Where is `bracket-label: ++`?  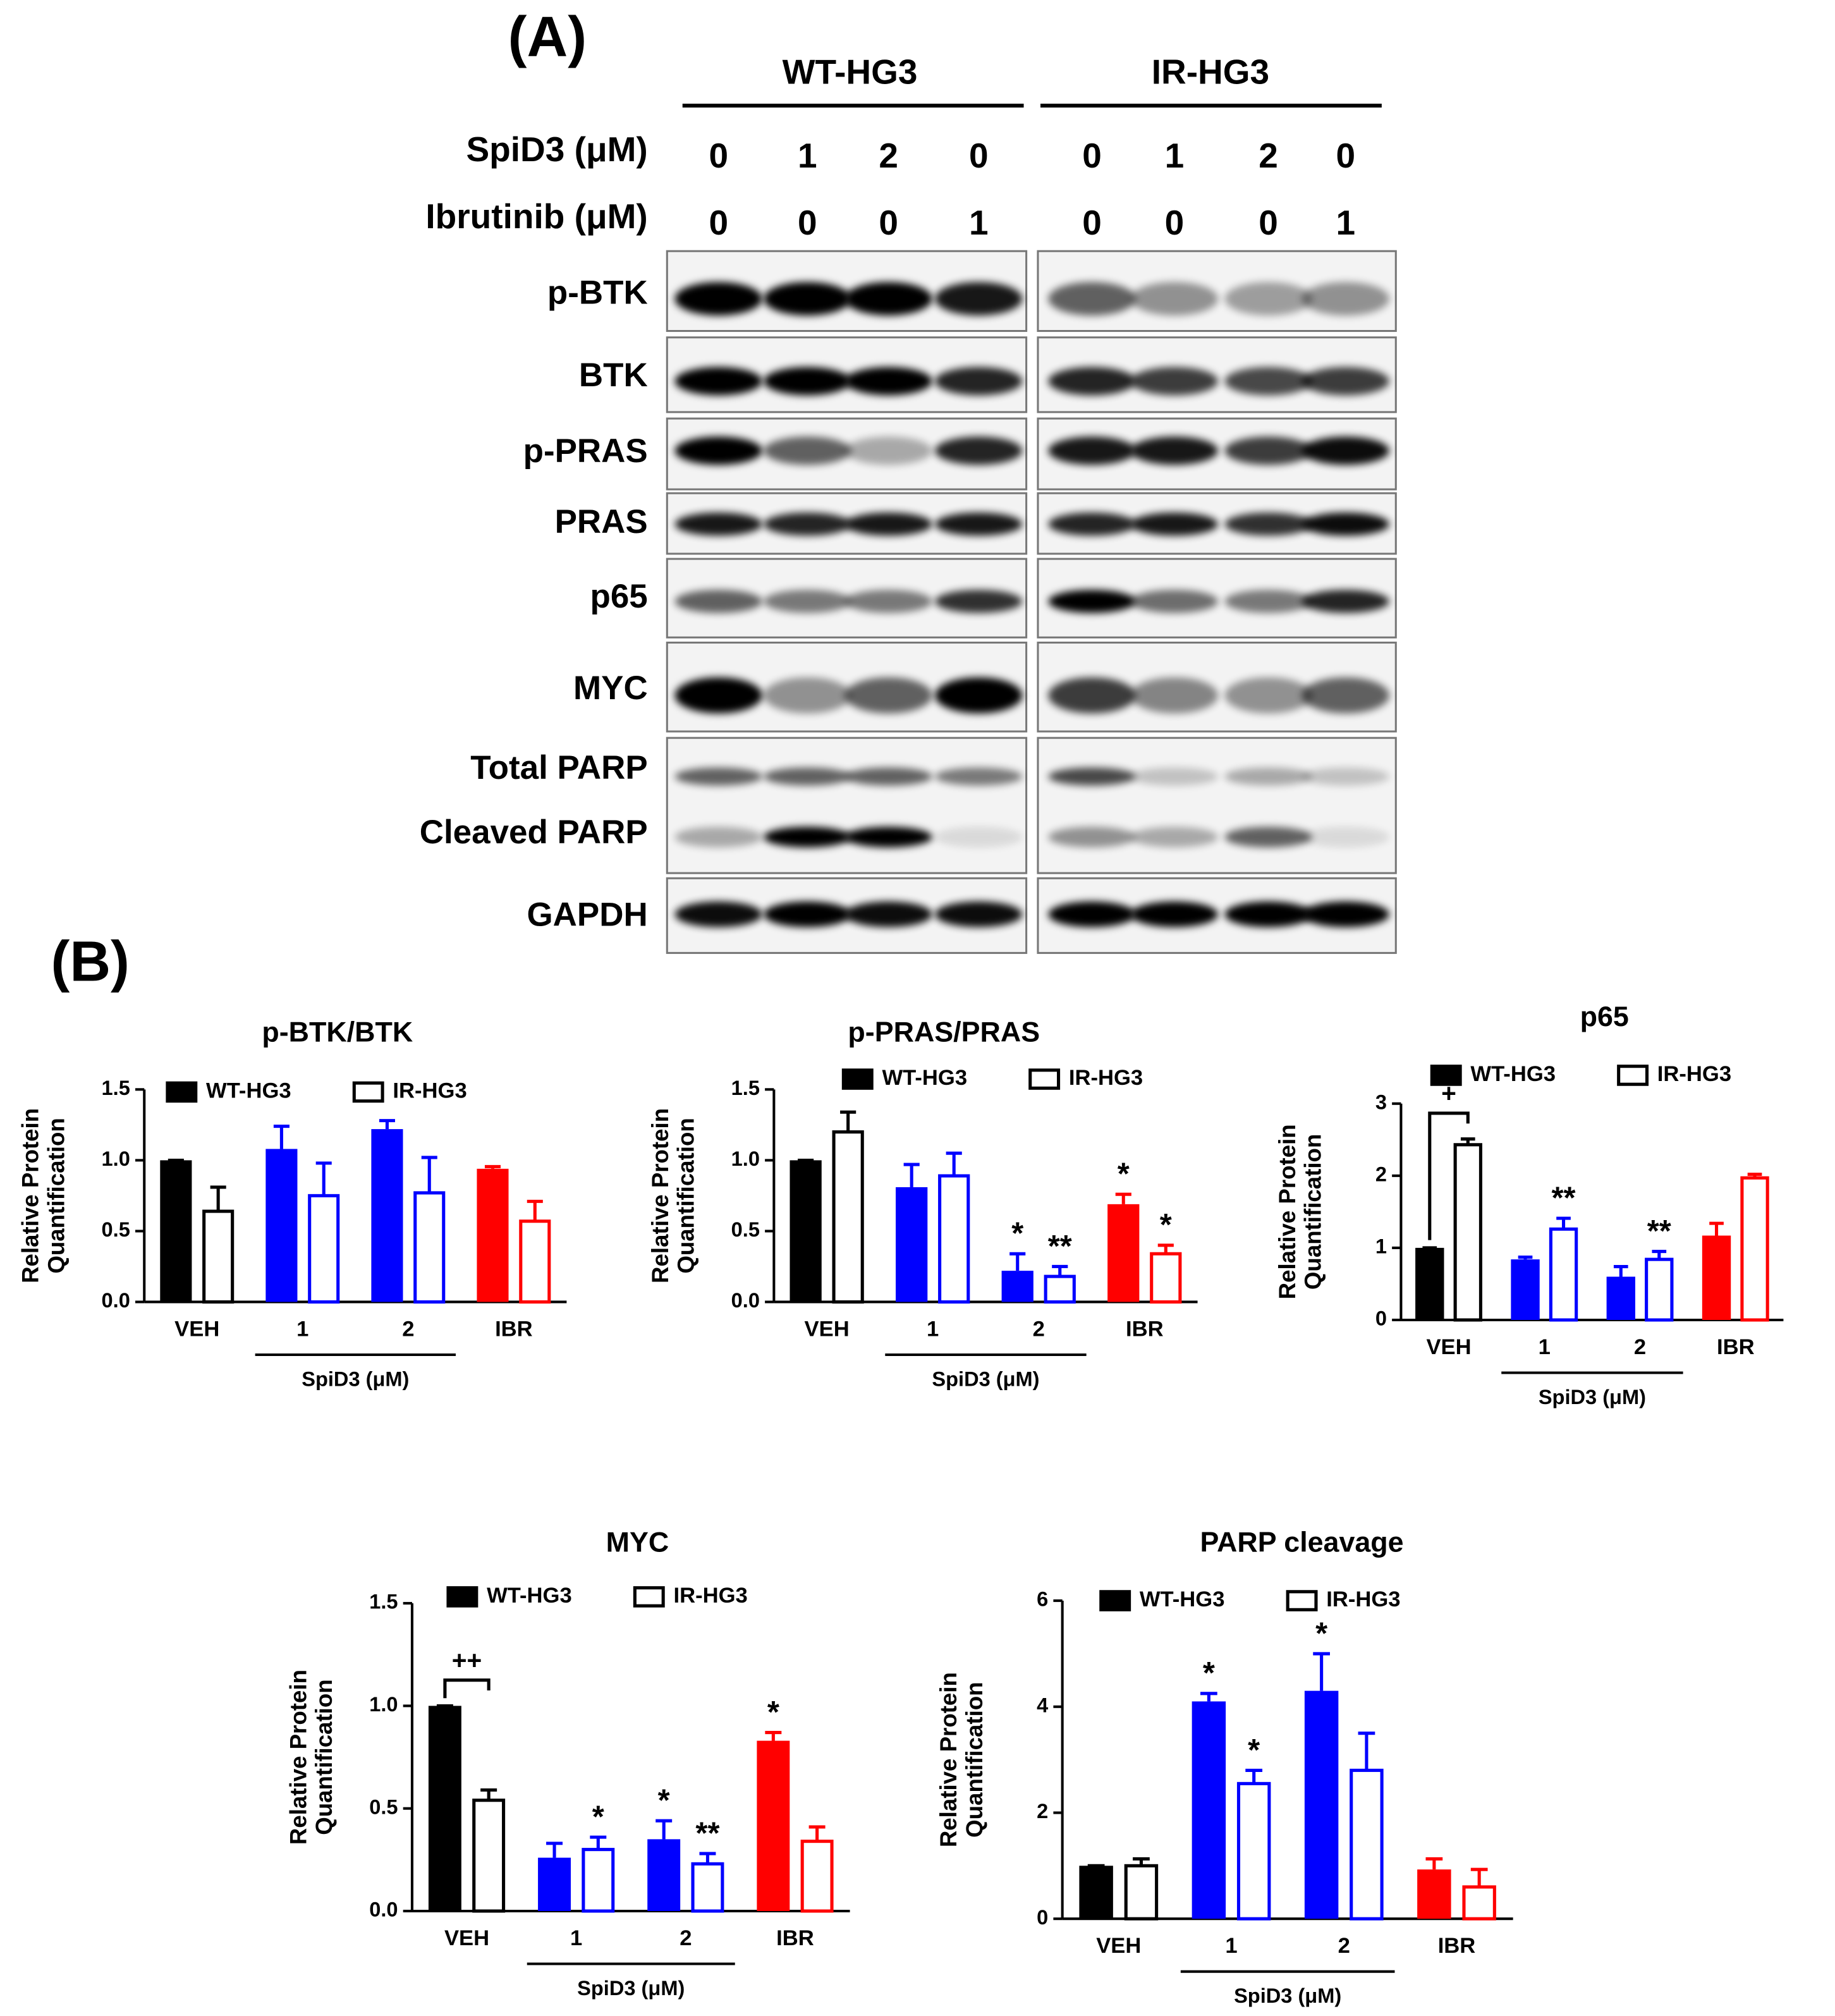 bracket-label: ++ is located at coordinates (467, 1661).